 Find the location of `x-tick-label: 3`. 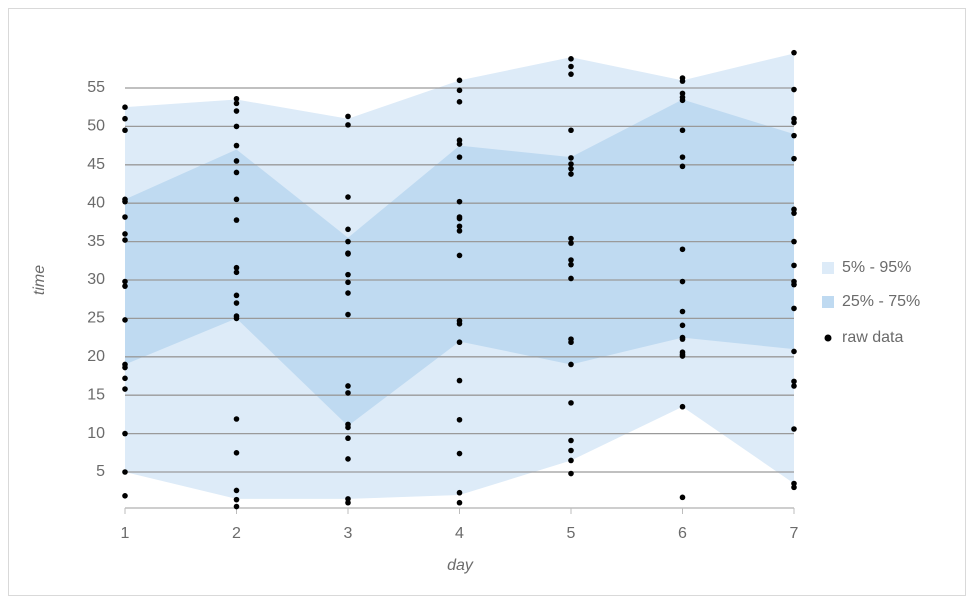

x-tick-label: 3 is located at coordinates (348, 533).